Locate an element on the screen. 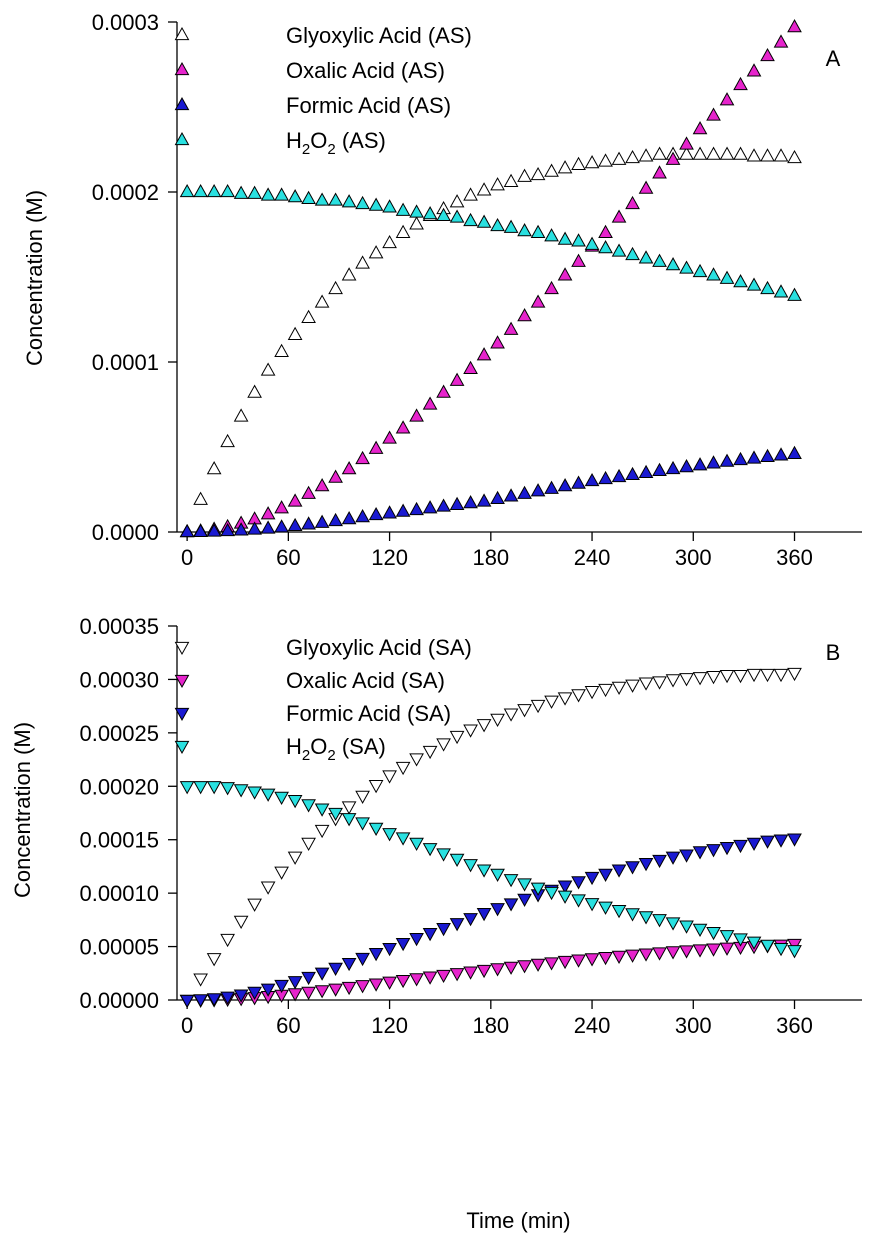 Image resolution: width=878 pixels, height=1236 pixels. x-axis-label: Time (min) is located at coordinates (518, 1220).